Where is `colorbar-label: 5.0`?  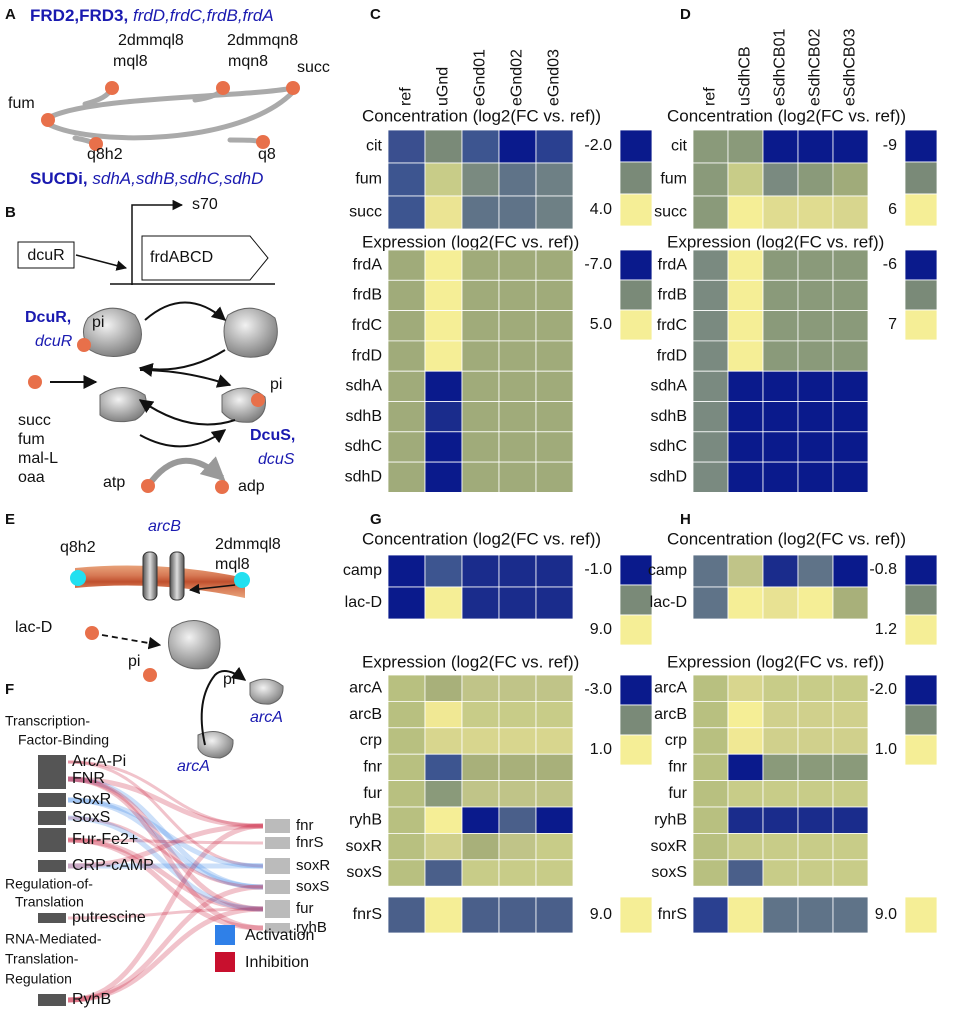 colorbar-label: 5.0 is located at coordinates (601, 324).